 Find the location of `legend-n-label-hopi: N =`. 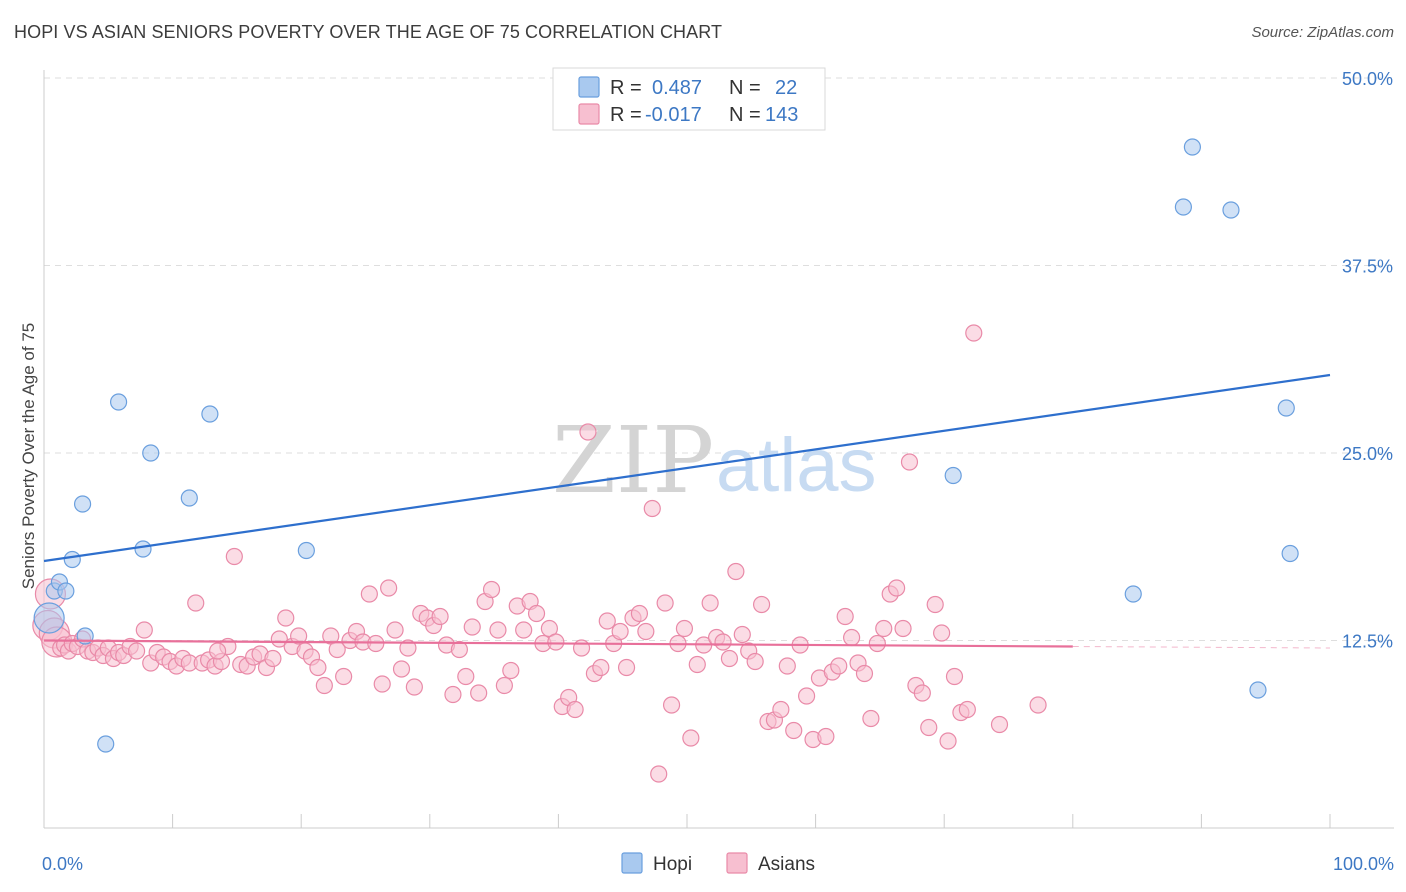

legend-n-label-hopi: N = is located at coordinates (745, 88).